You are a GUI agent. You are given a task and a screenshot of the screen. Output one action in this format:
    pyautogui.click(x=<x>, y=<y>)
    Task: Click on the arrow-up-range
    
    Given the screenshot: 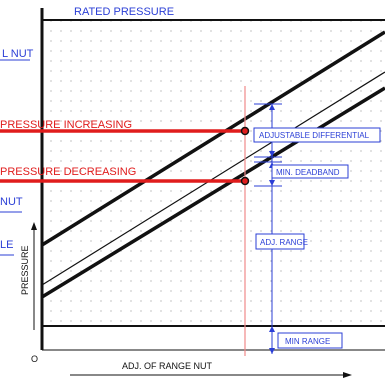 What is the action you would take?
    pyautogui.click(x=272, y=329)
    